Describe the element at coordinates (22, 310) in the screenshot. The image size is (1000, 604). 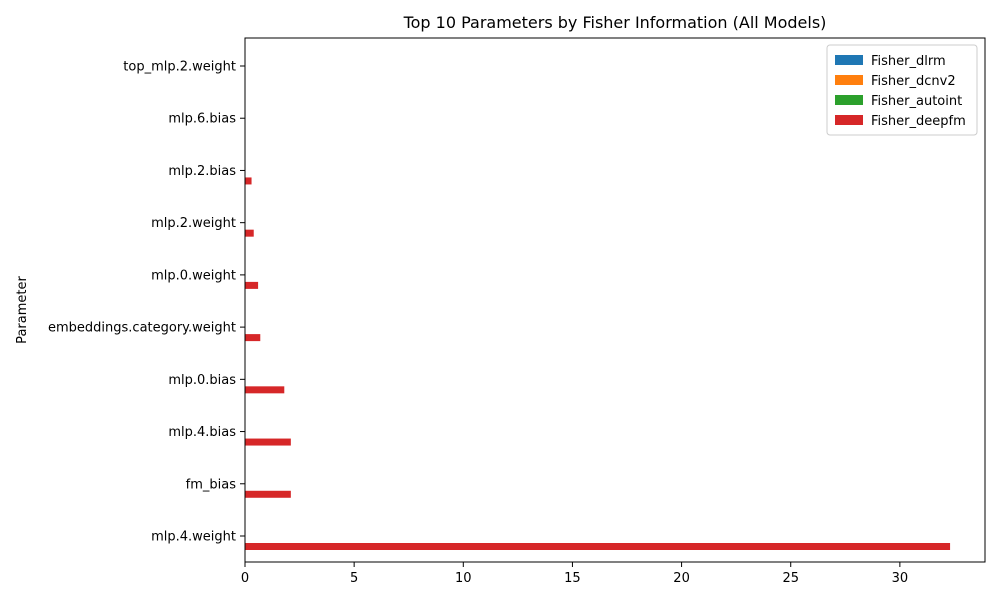
I see `y-axis-label: Parameter` at that location.